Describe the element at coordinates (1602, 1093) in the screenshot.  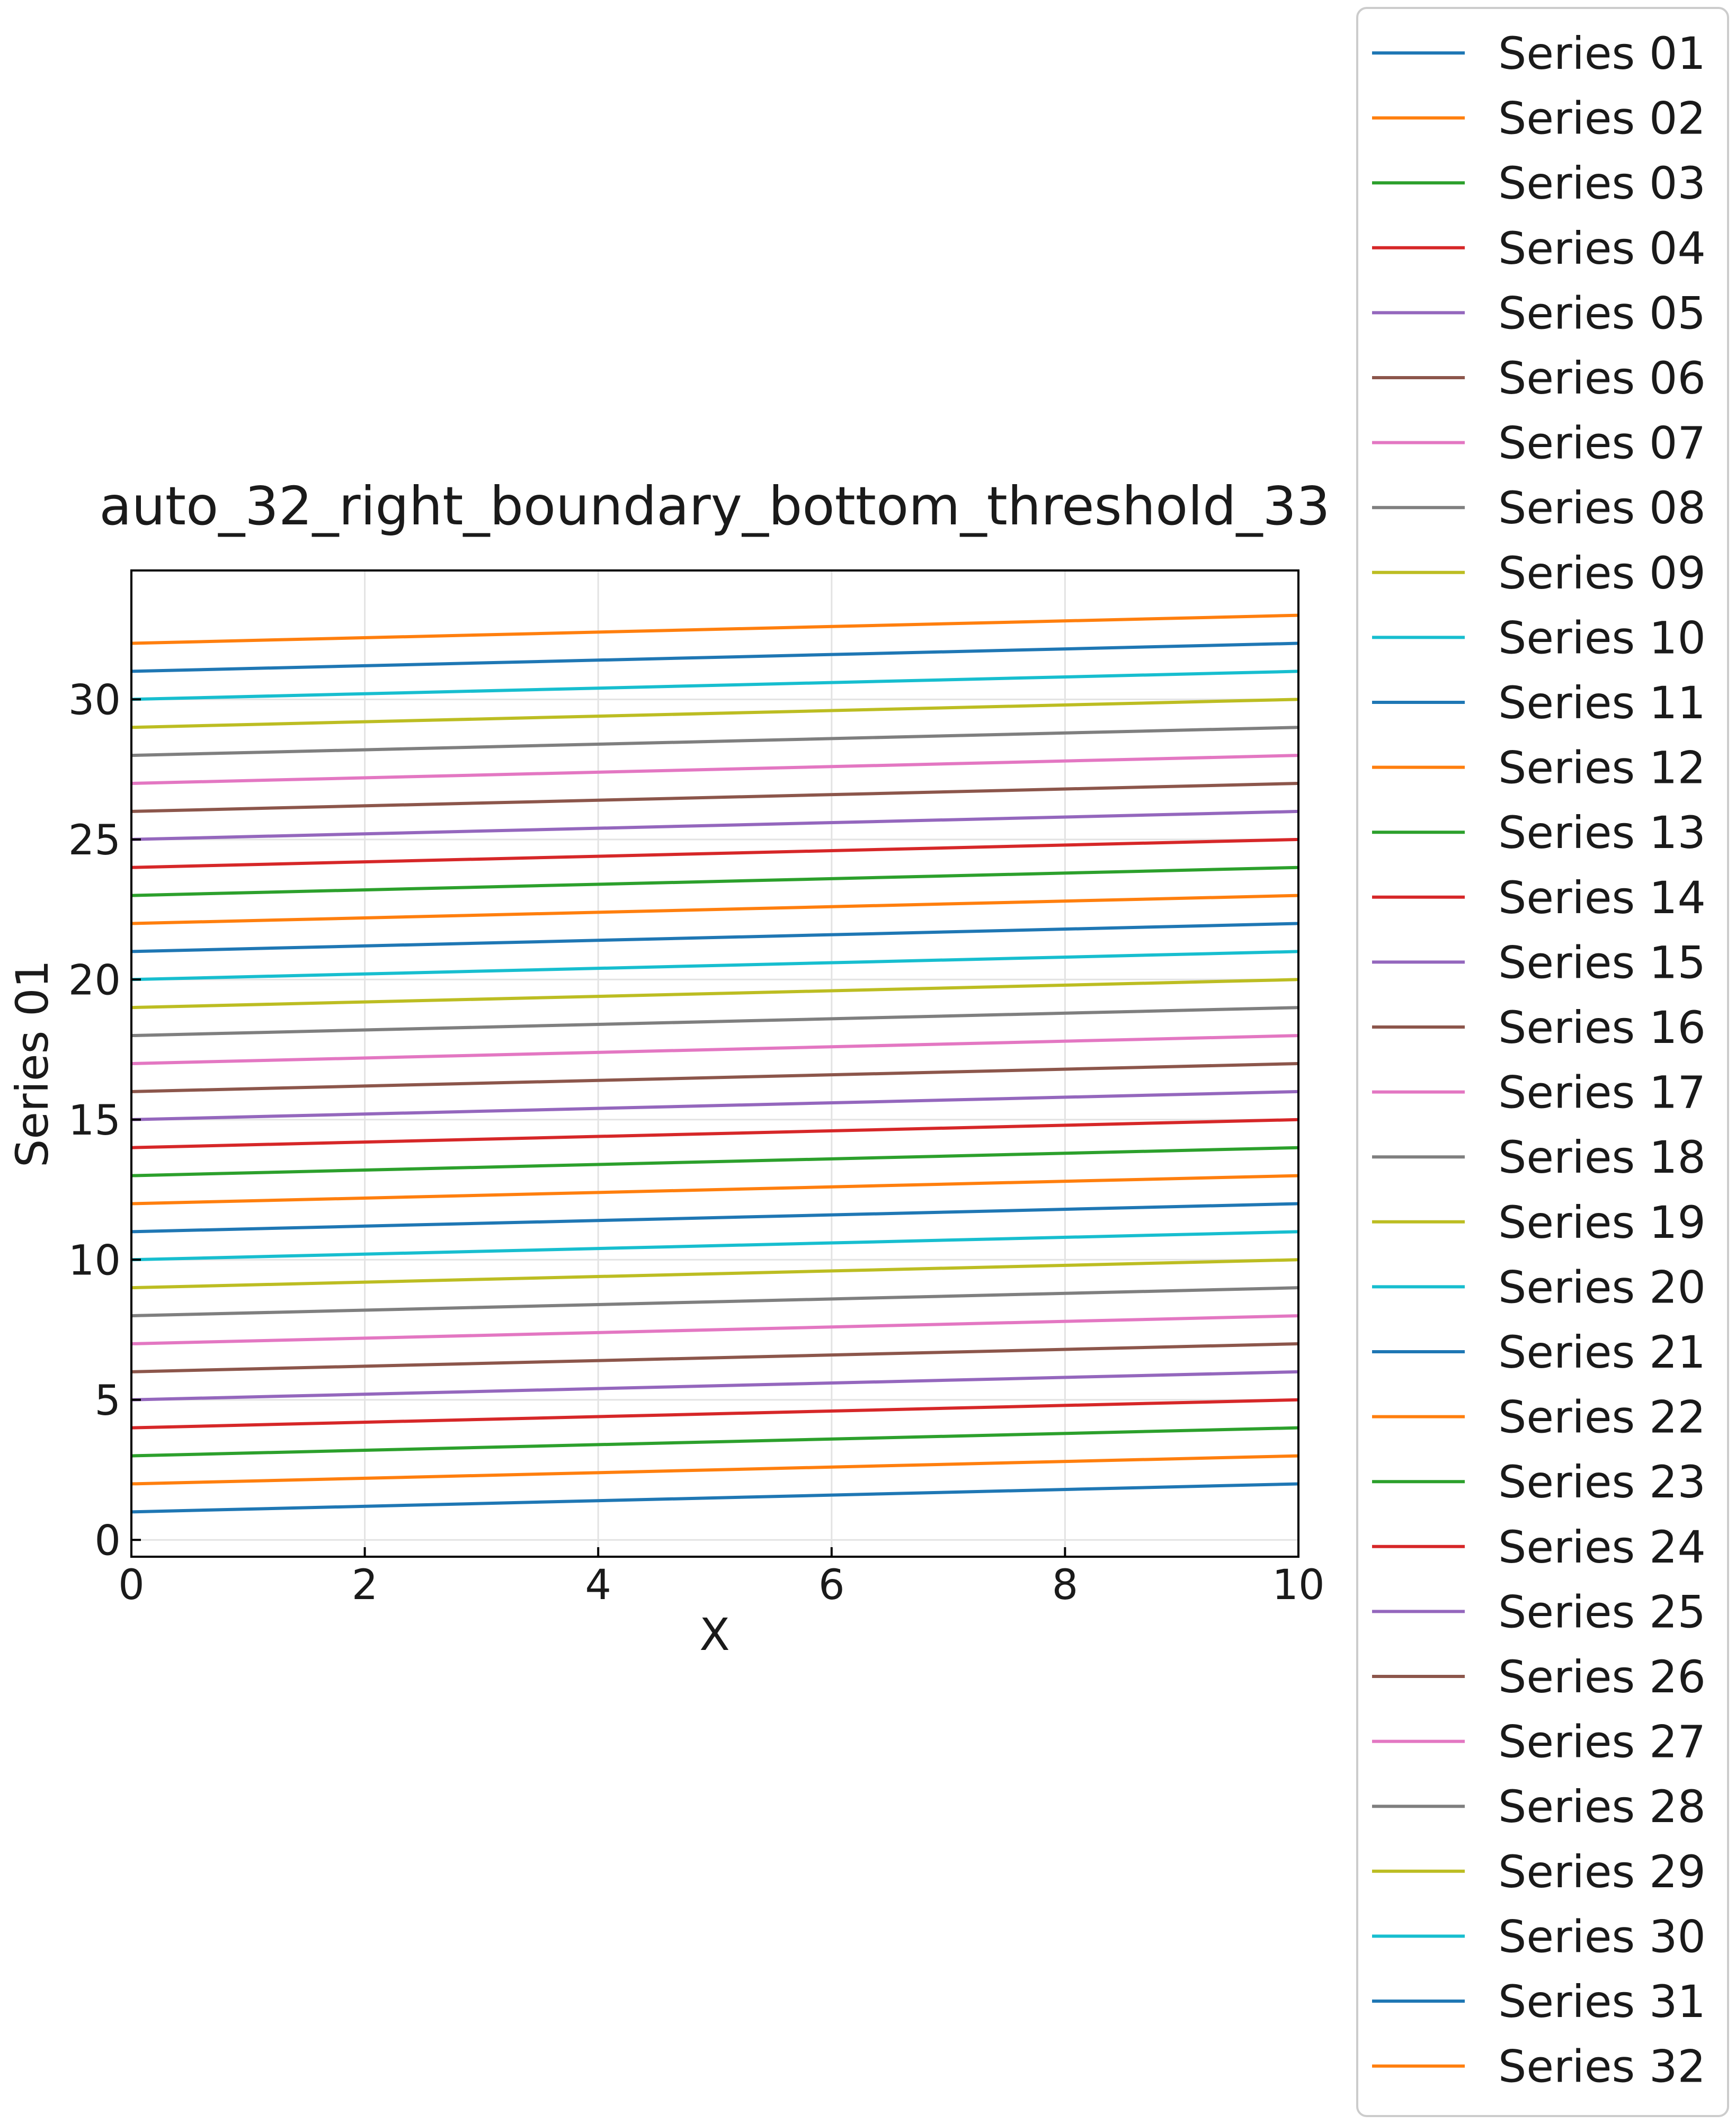
I see `legend-label: Series 17` at that location.